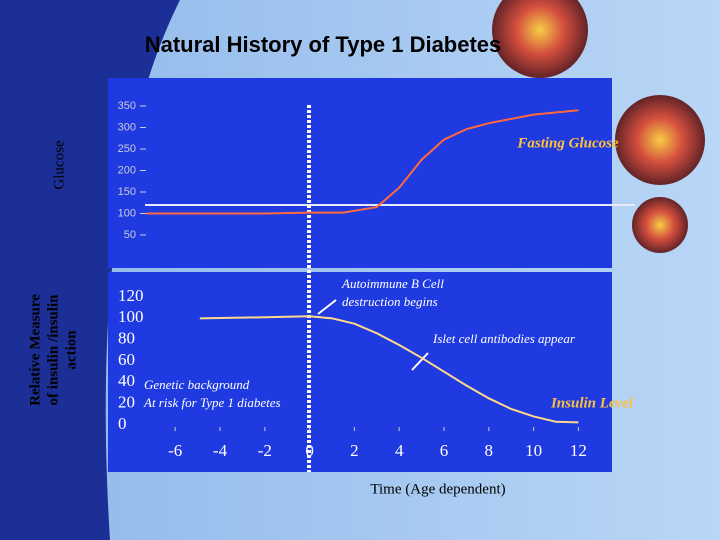  Describe the element at coordinates (197, 384) in the screenshot. I see `annotation: Genetic background` at that location.